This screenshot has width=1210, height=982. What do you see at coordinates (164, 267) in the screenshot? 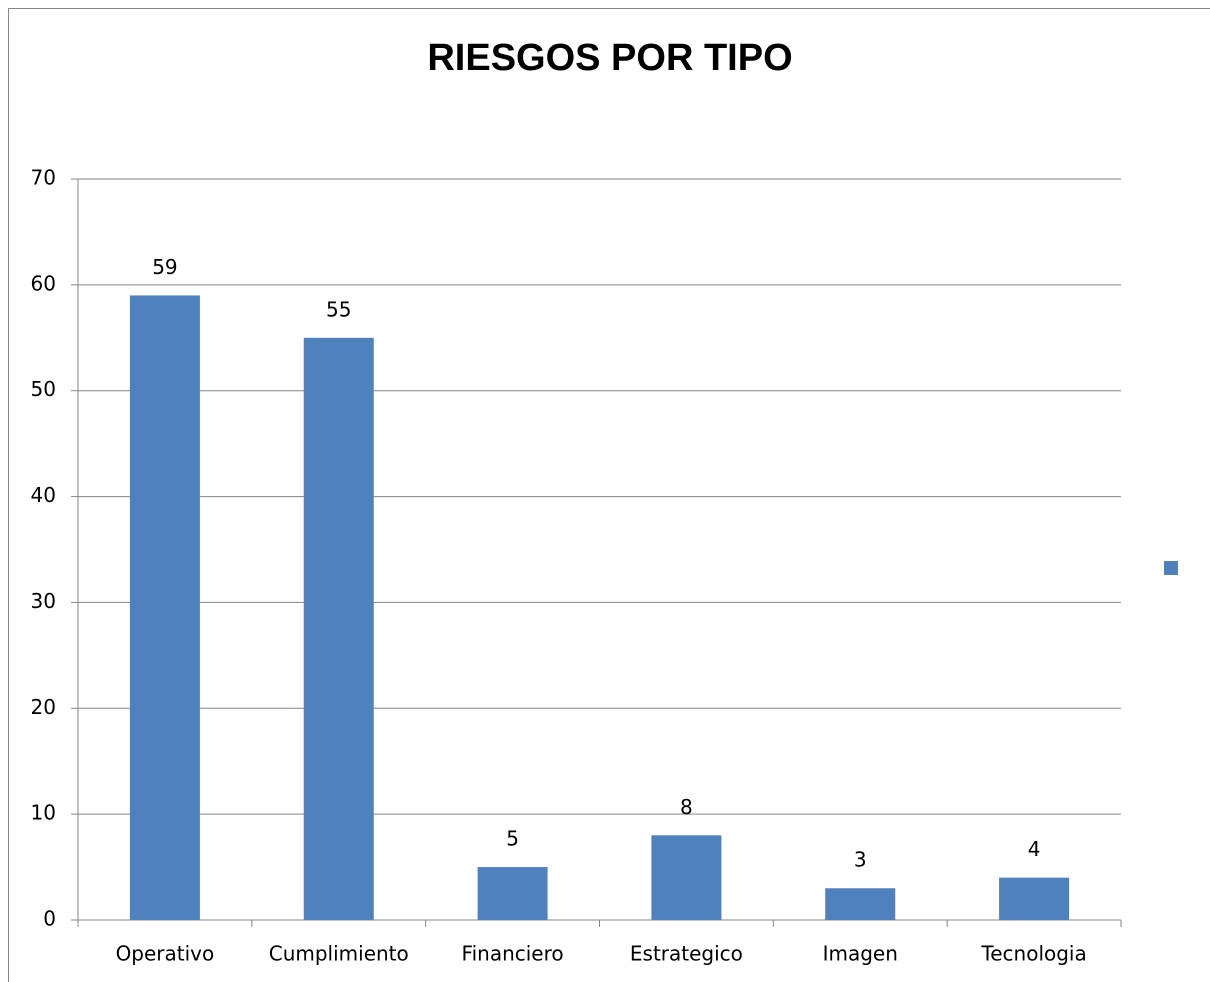
I see `data-label: 59` at bounding box center [164, 267].